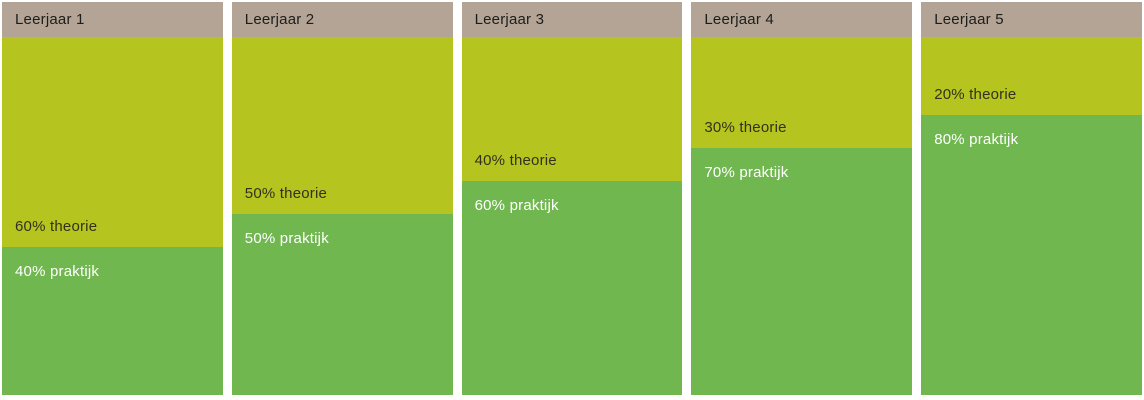 This screenshot has width=1144, height=400. Describe the element at coordinates (1031, 19) in the screenshot. I see `column-header: Leerjaar 5` at that location.